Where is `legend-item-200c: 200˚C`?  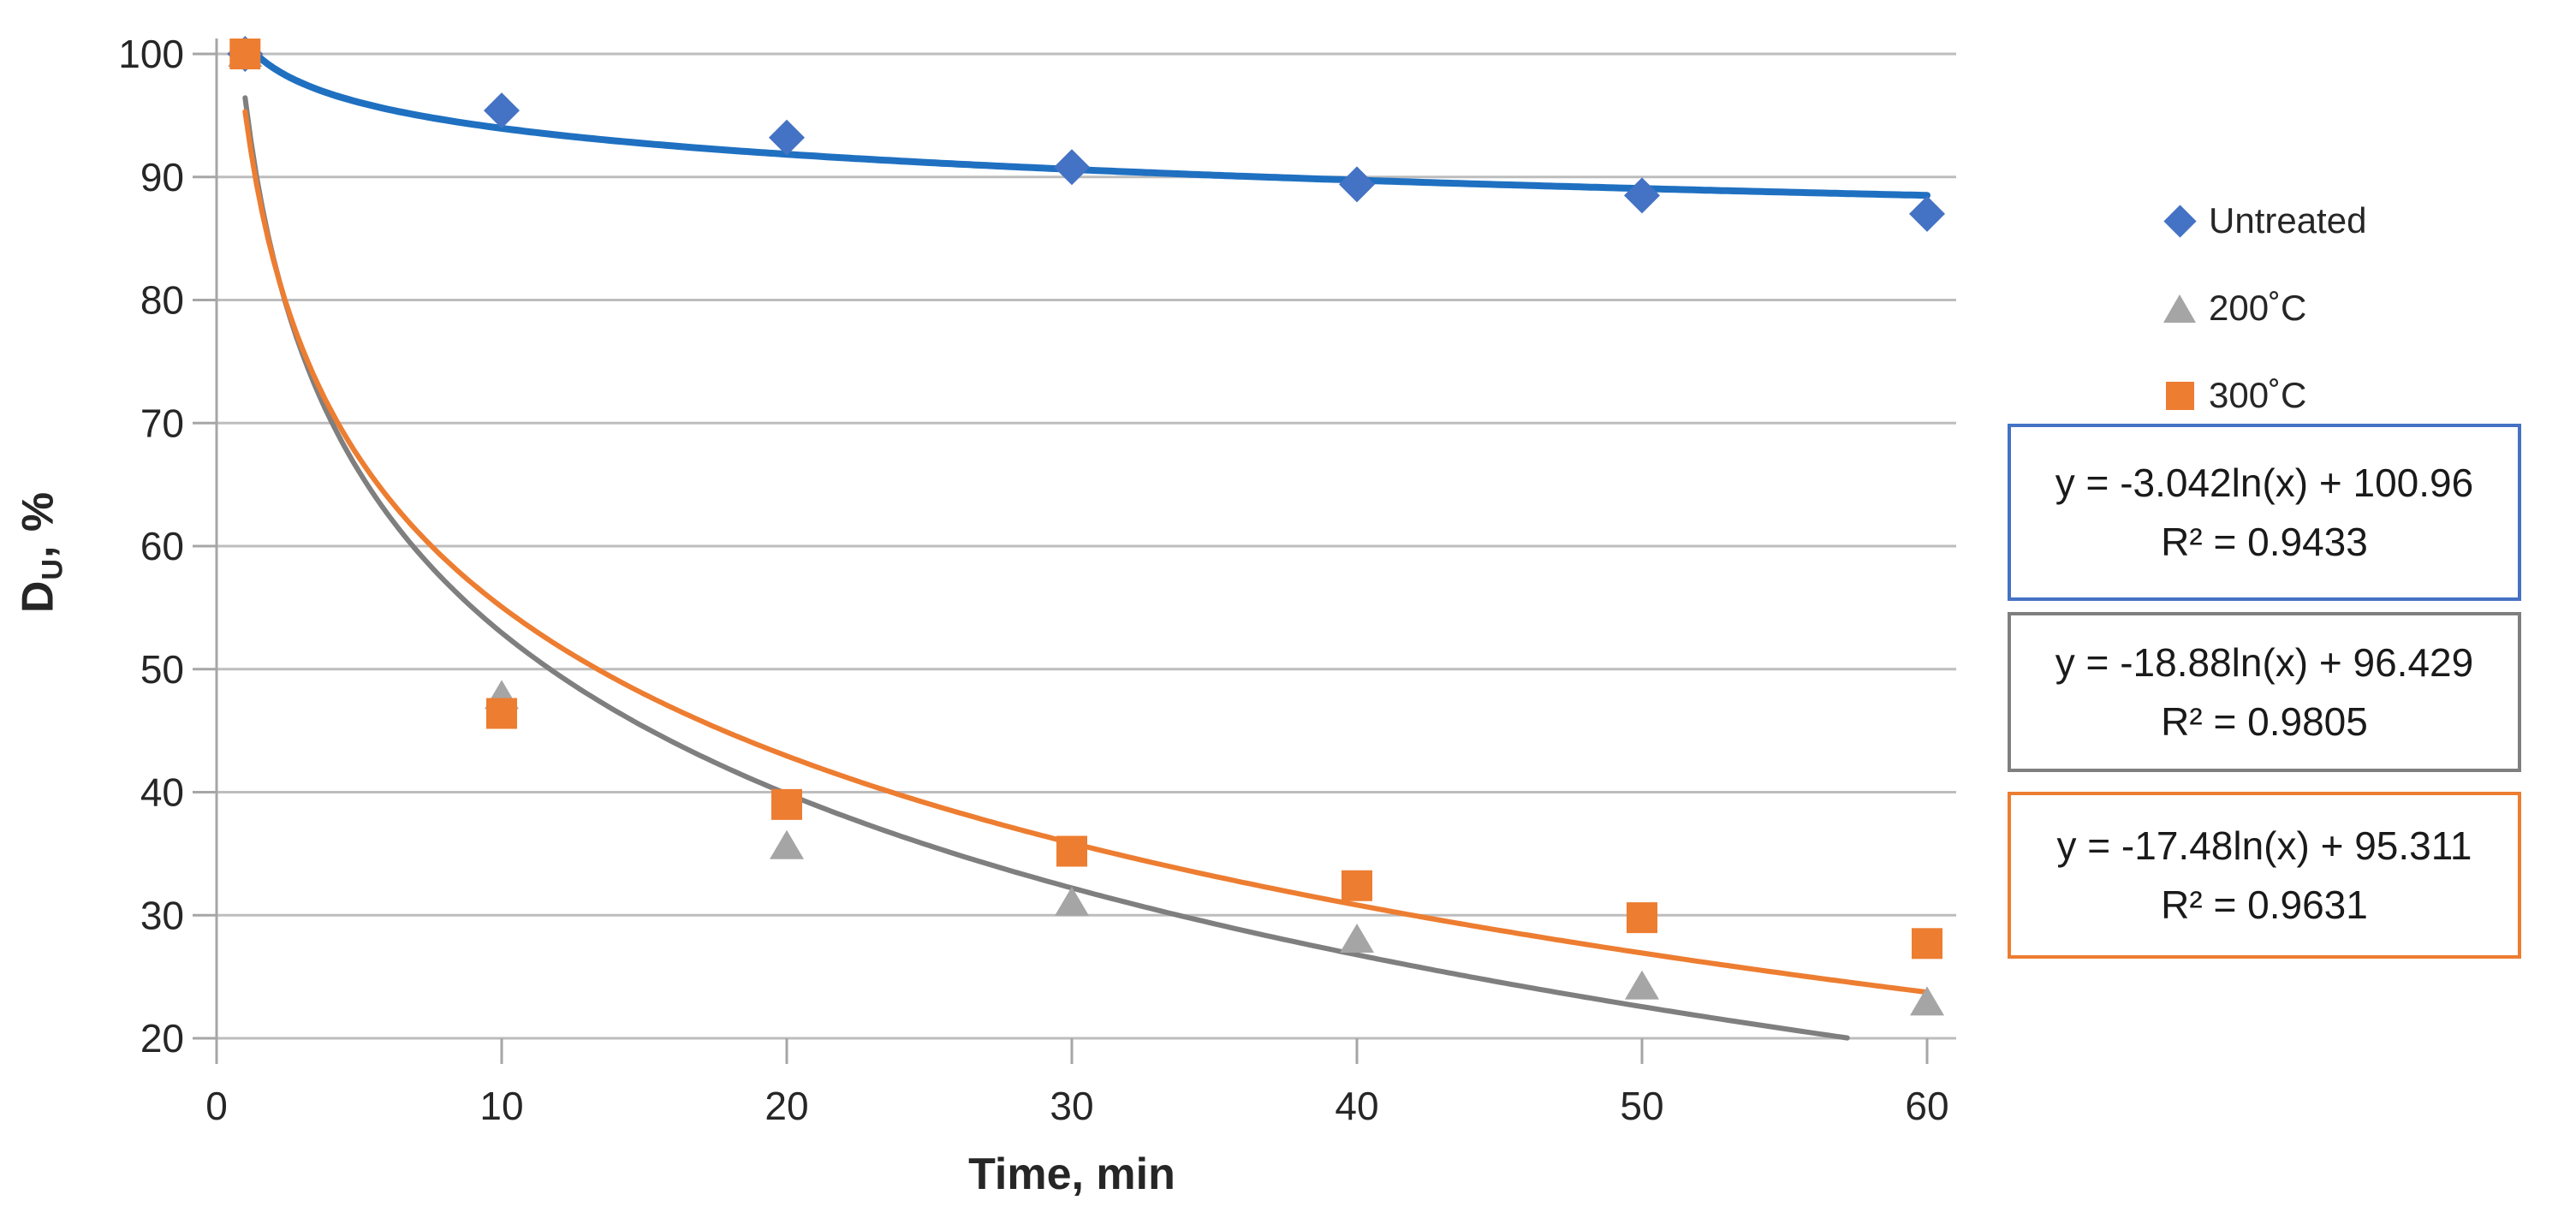
legend-item-200c: 200˚C is located at coordinates (2264, 308).